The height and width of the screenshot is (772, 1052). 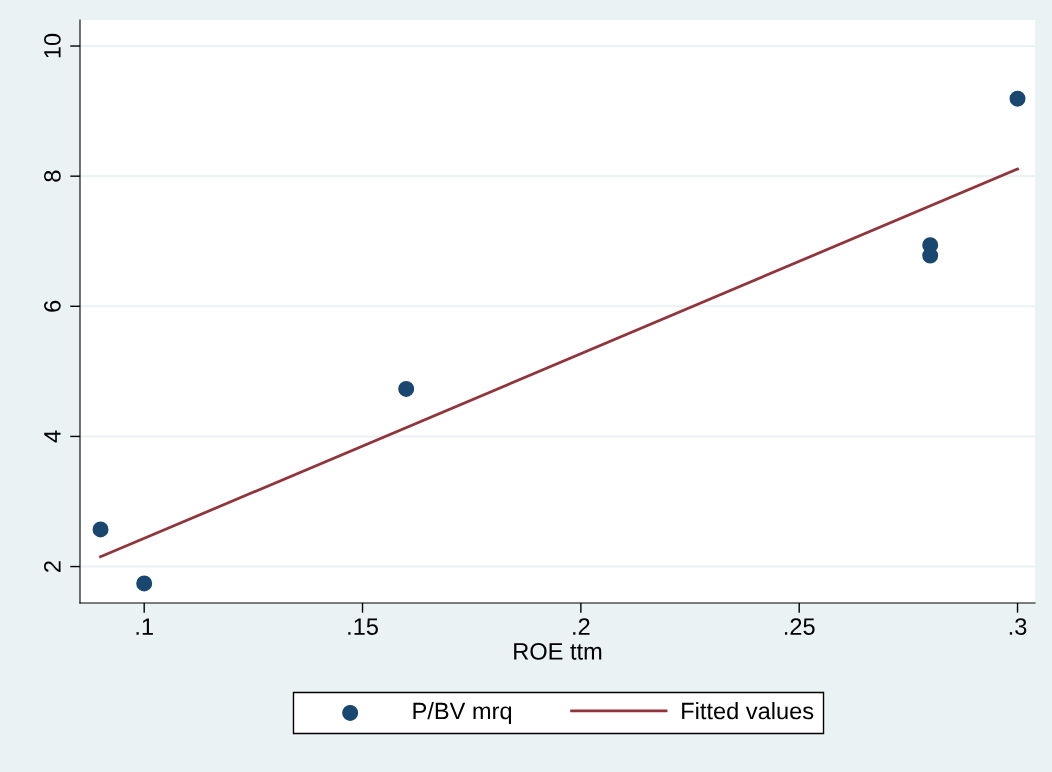 I want to click on x-tick-label: .15, so click(x=363, y=626).